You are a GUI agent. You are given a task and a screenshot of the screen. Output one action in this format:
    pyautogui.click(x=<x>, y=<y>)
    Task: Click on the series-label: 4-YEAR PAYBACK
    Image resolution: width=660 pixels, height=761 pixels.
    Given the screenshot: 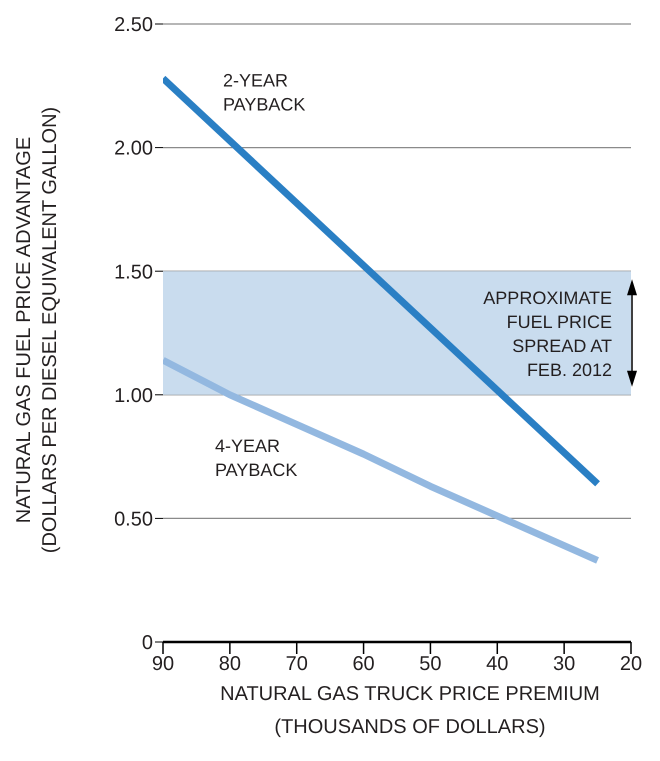 What is the action you would take?
    pyautogui.click(x=256, y=458)
    